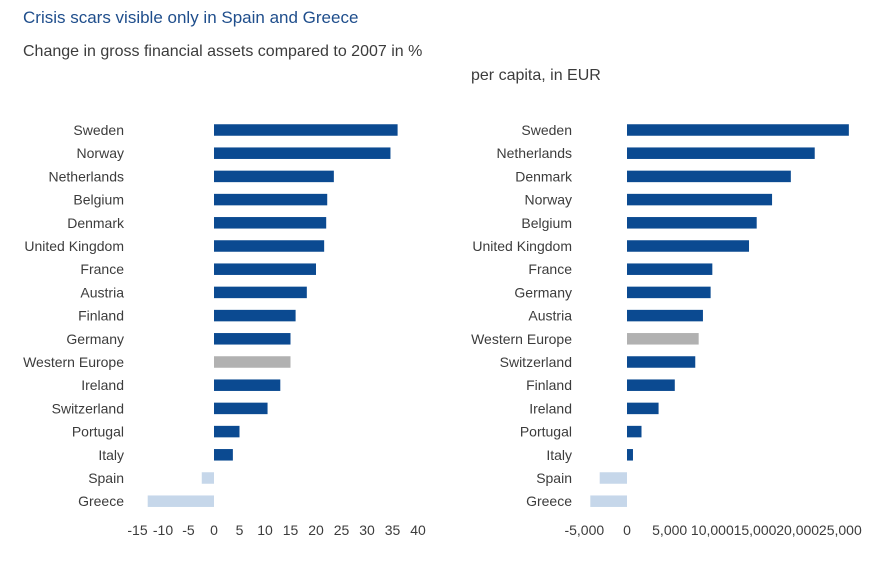  I want to click on right-category-label: Austria, so click(550, 316).